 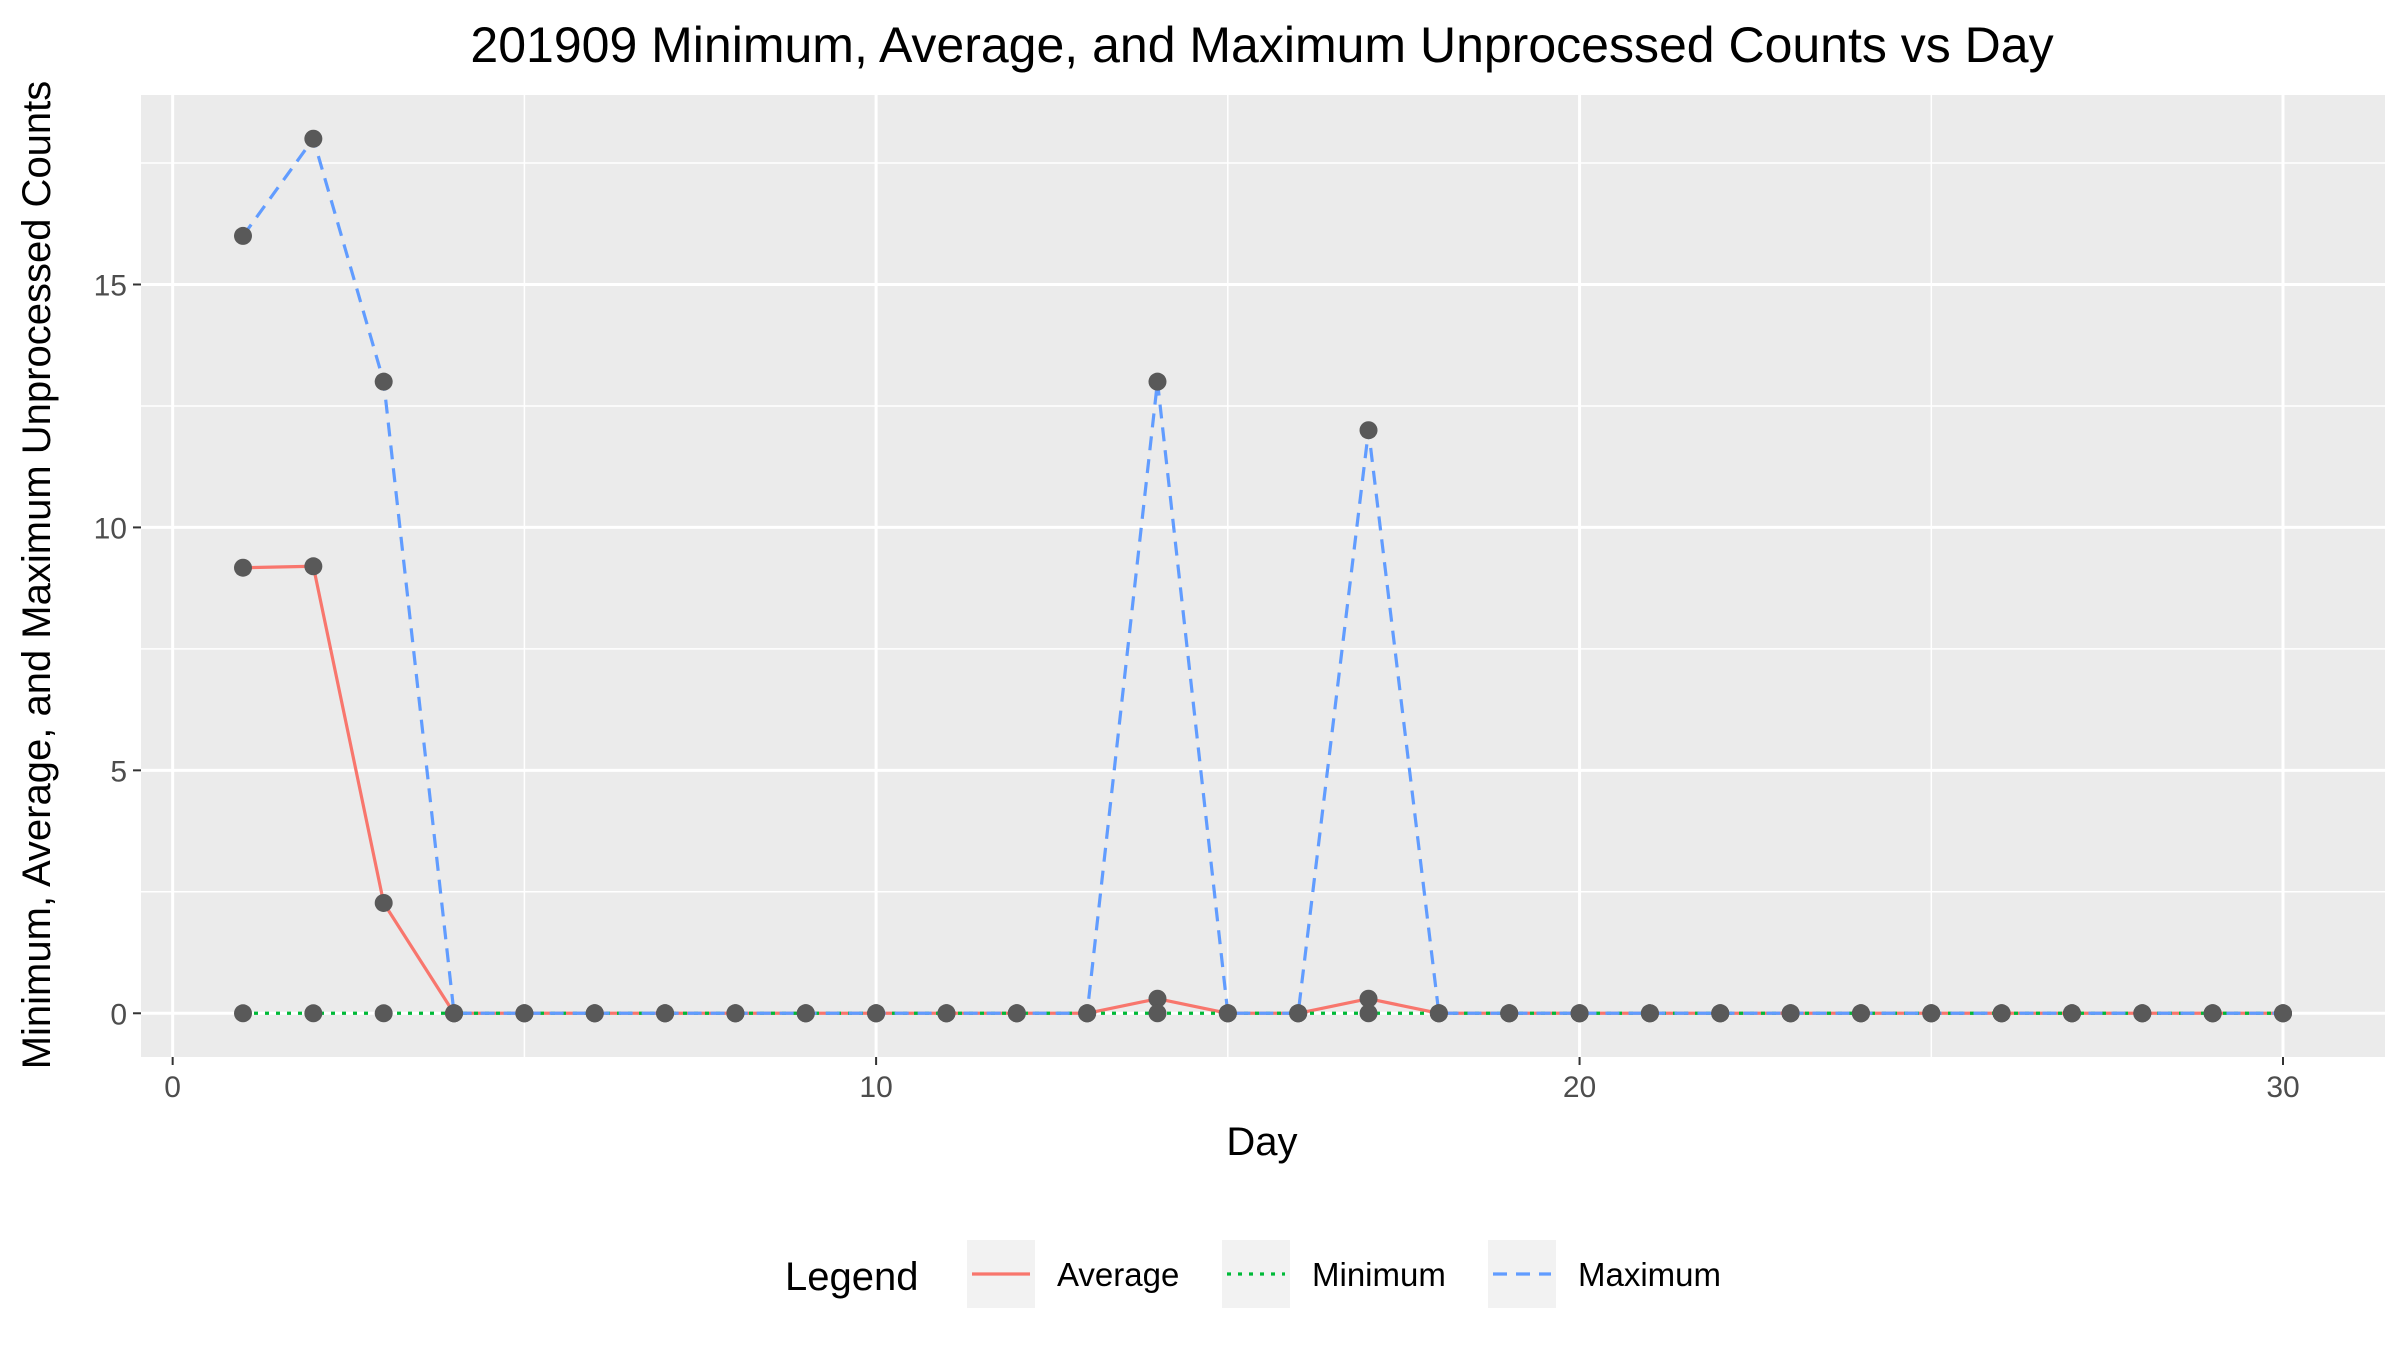 What do you see at coordinates (118, 771) in the screenshot?
I see `y-tick-label: 5` at bounding box center [118, 771].